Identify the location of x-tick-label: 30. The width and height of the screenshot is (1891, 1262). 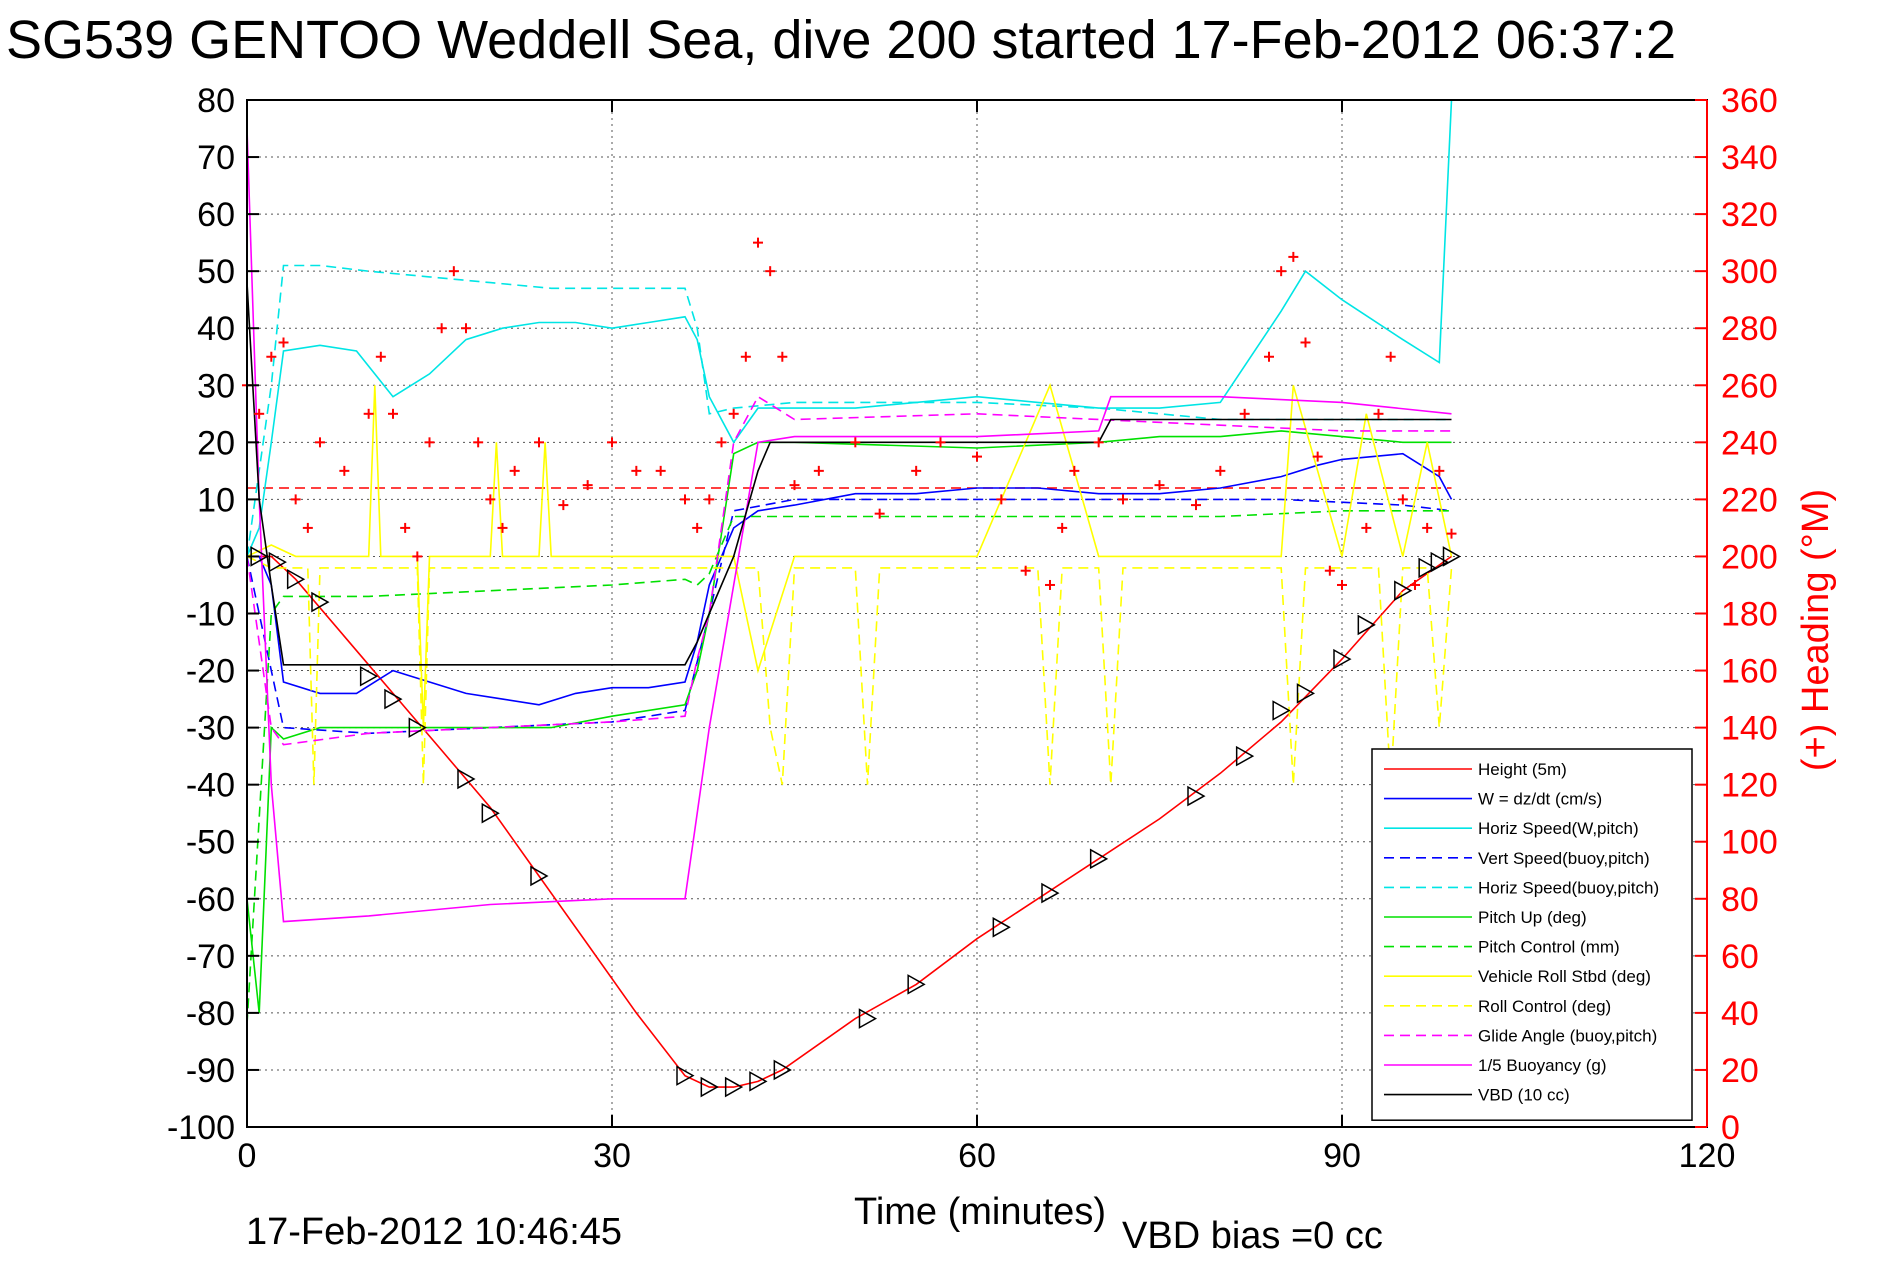
(612, 1156).